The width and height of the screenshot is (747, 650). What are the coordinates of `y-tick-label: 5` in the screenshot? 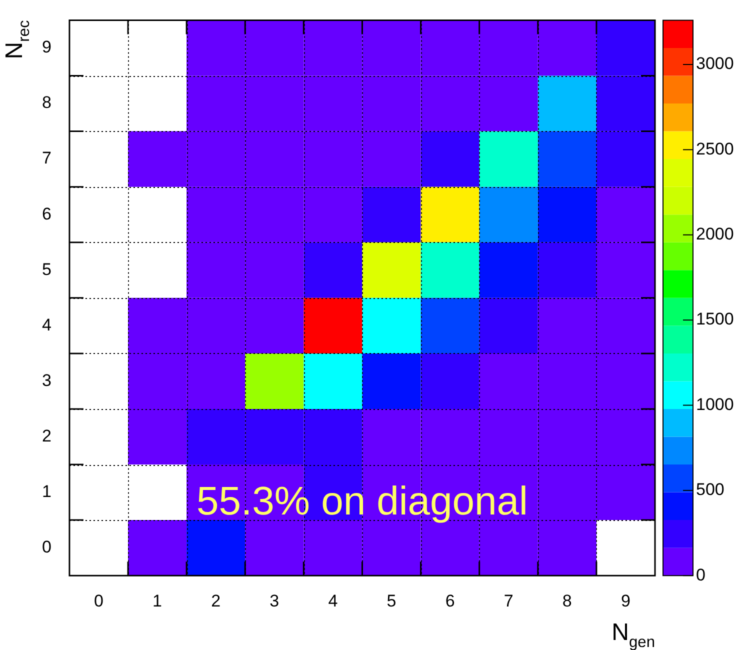 It's located at (47, 269).